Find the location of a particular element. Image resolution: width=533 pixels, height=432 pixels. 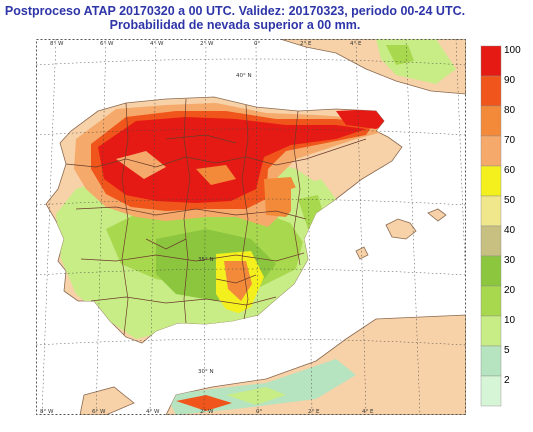

lon-label-bottom-4: 0° is located at coordinates (259, 412).